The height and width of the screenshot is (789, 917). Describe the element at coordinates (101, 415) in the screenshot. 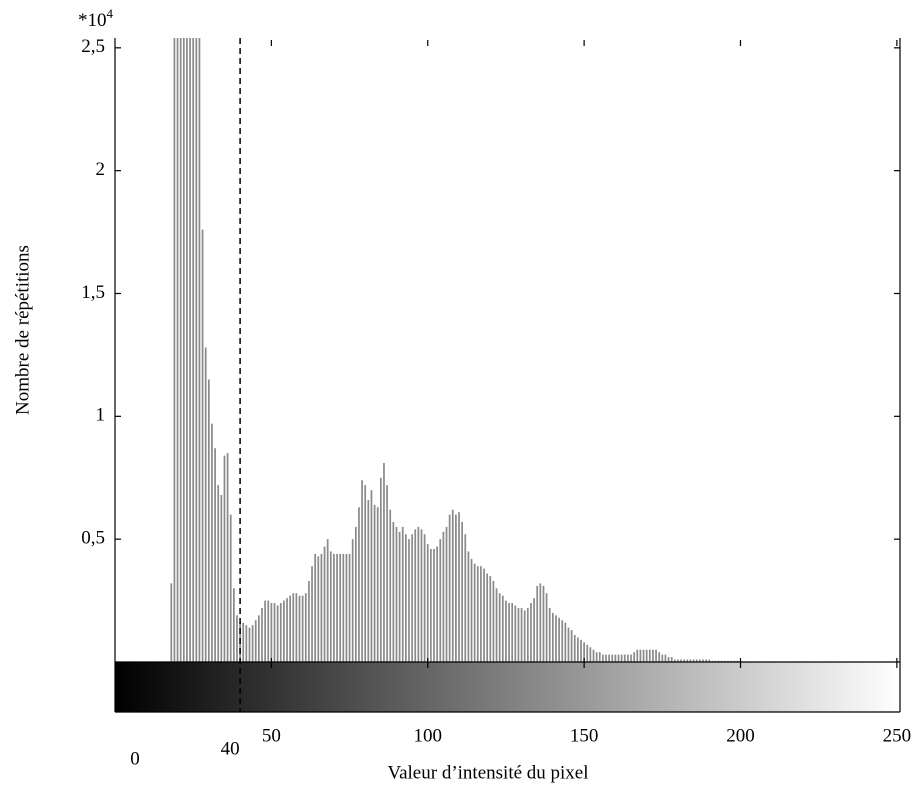

I see `y-tick-label: 1` at that location.